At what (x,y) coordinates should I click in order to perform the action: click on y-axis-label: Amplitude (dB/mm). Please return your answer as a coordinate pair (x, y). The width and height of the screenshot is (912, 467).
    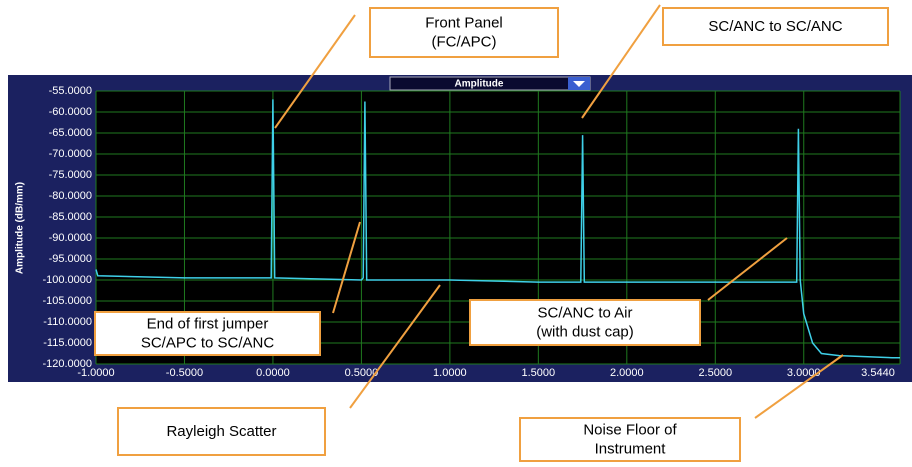
    Looking at the image, I should click on (20, 228).